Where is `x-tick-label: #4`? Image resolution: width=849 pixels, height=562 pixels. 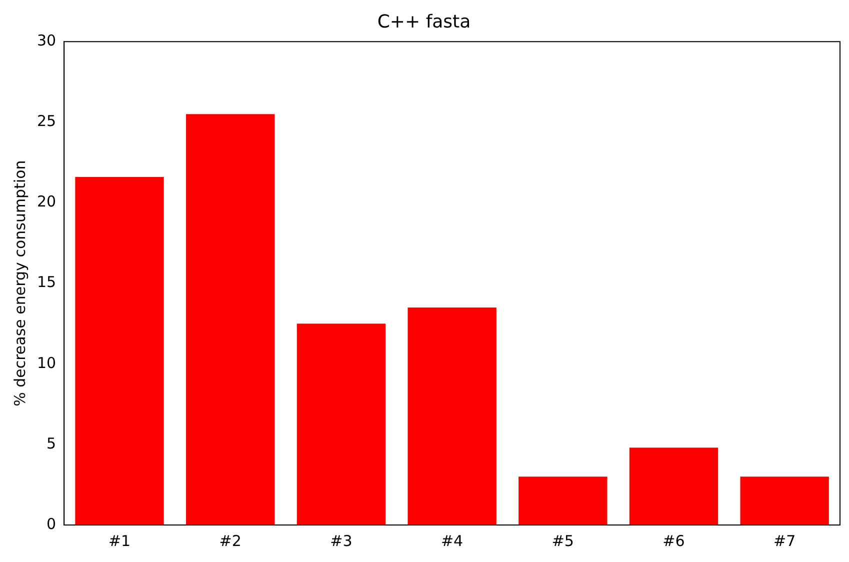
x-tick-label: #4 is located at coordinates (452, 541).